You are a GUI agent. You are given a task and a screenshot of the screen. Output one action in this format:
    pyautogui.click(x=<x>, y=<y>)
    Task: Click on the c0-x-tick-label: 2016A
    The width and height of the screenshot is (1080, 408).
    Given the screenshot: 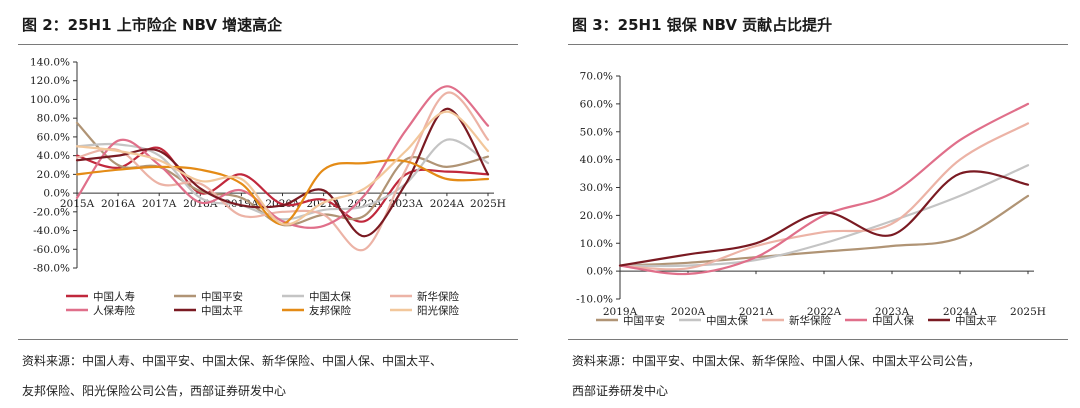 What is the action you would take?
    pyautogui.click(x=118, y=204)
    